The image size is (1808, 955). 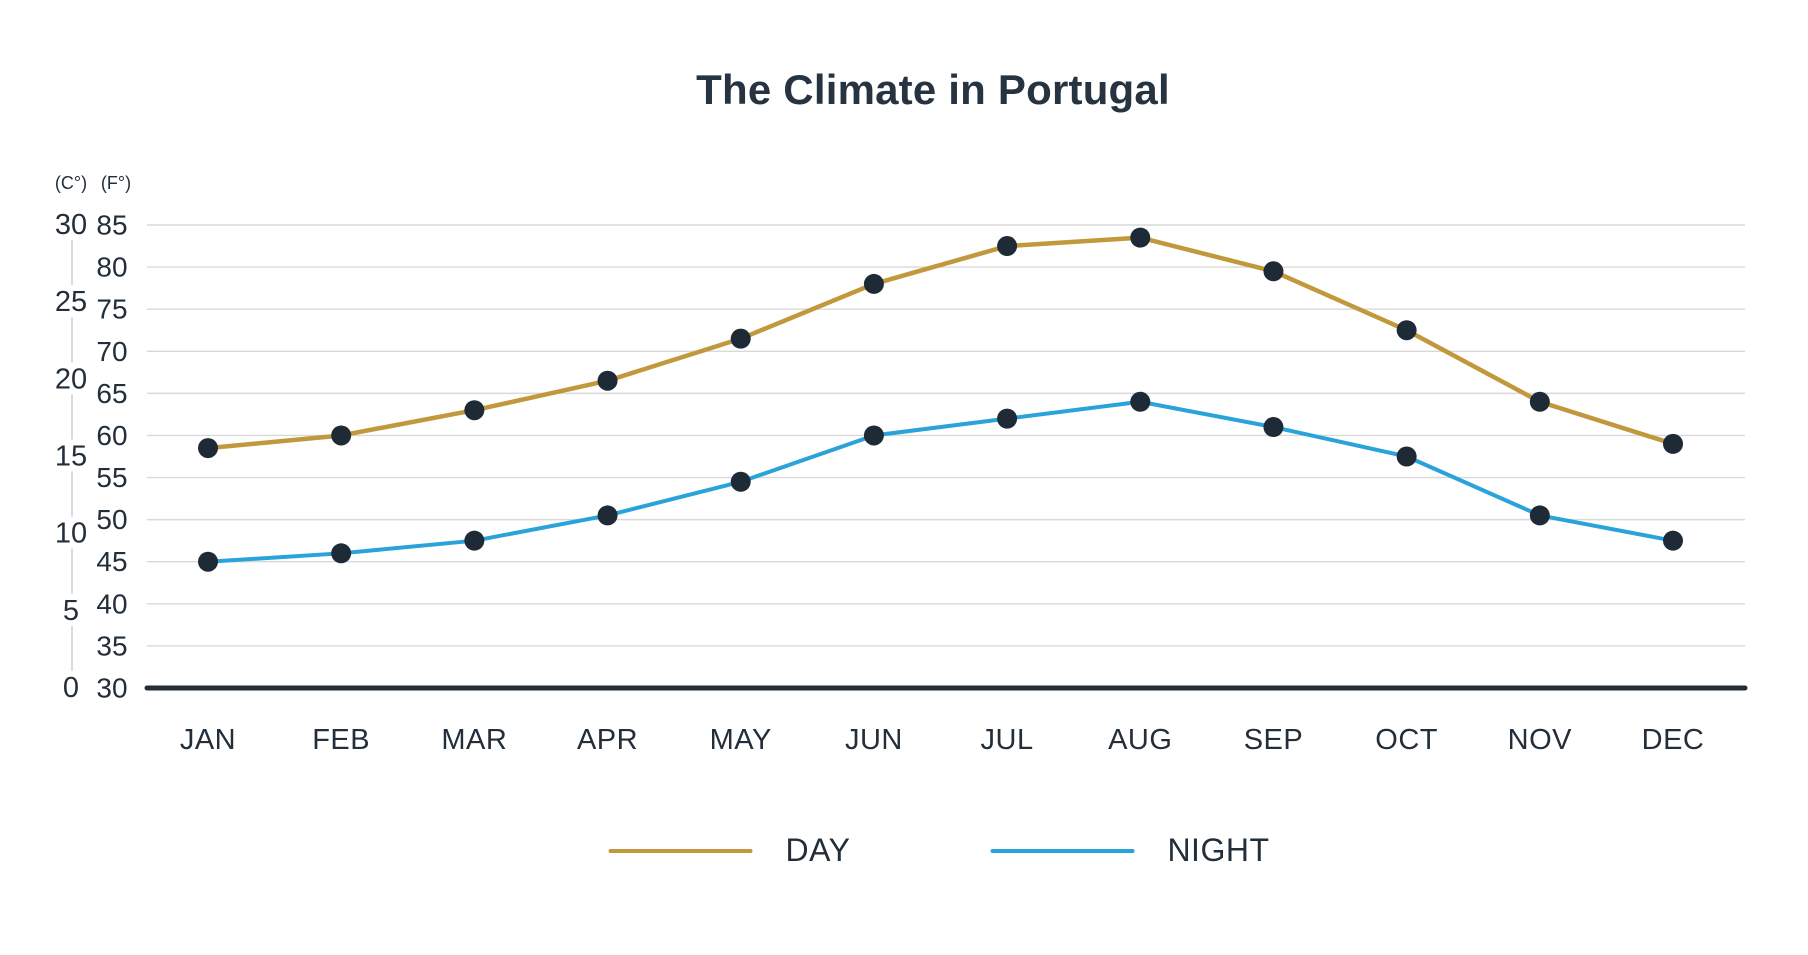 What do you see at coordinates (740, 481) in the screenshot?
I see `night-point-may` at bounding box center [740, 481].